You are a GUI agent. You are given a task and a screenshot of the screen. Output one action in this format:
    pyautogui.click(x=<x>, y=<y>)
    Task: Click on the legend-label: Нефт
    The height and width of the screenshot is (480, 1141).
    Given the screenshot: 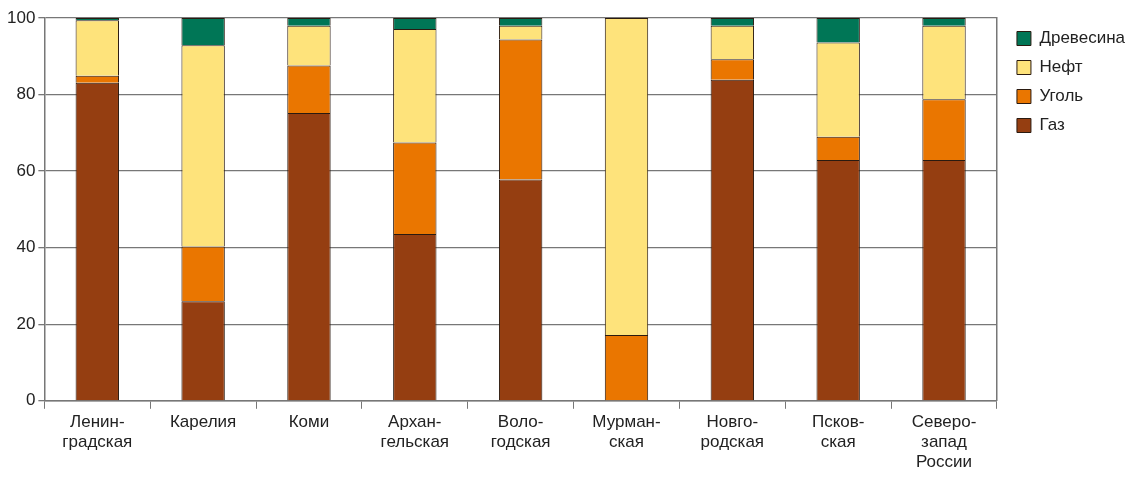 What is the action you would take?
    pyautogui.click(x=1061, y=67)
    